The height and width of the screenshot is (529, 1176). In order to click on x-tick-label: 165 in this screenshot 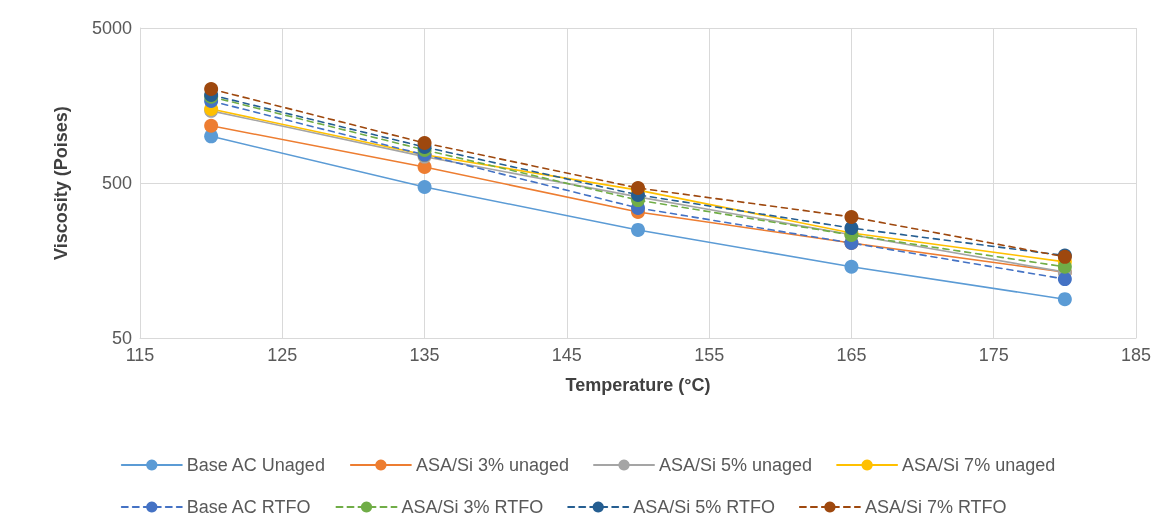, I will do `click(851, 355)`.